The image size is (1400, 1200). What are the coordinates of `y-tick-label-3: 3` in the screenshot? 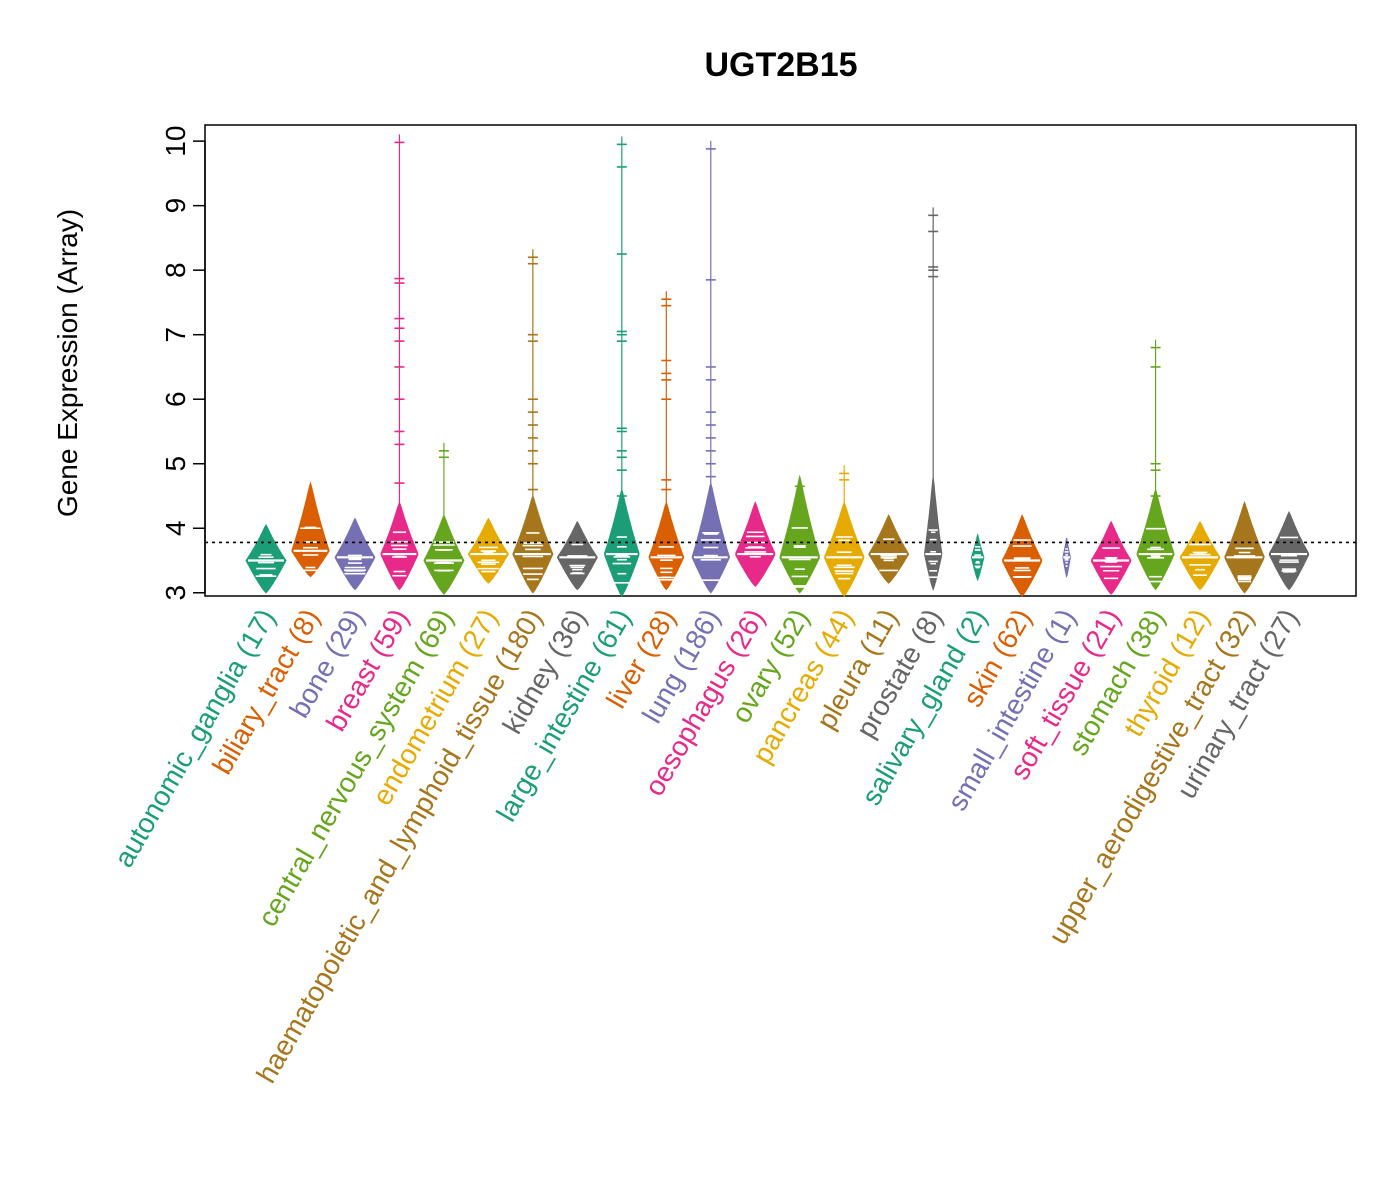 It's located at (175, 593).